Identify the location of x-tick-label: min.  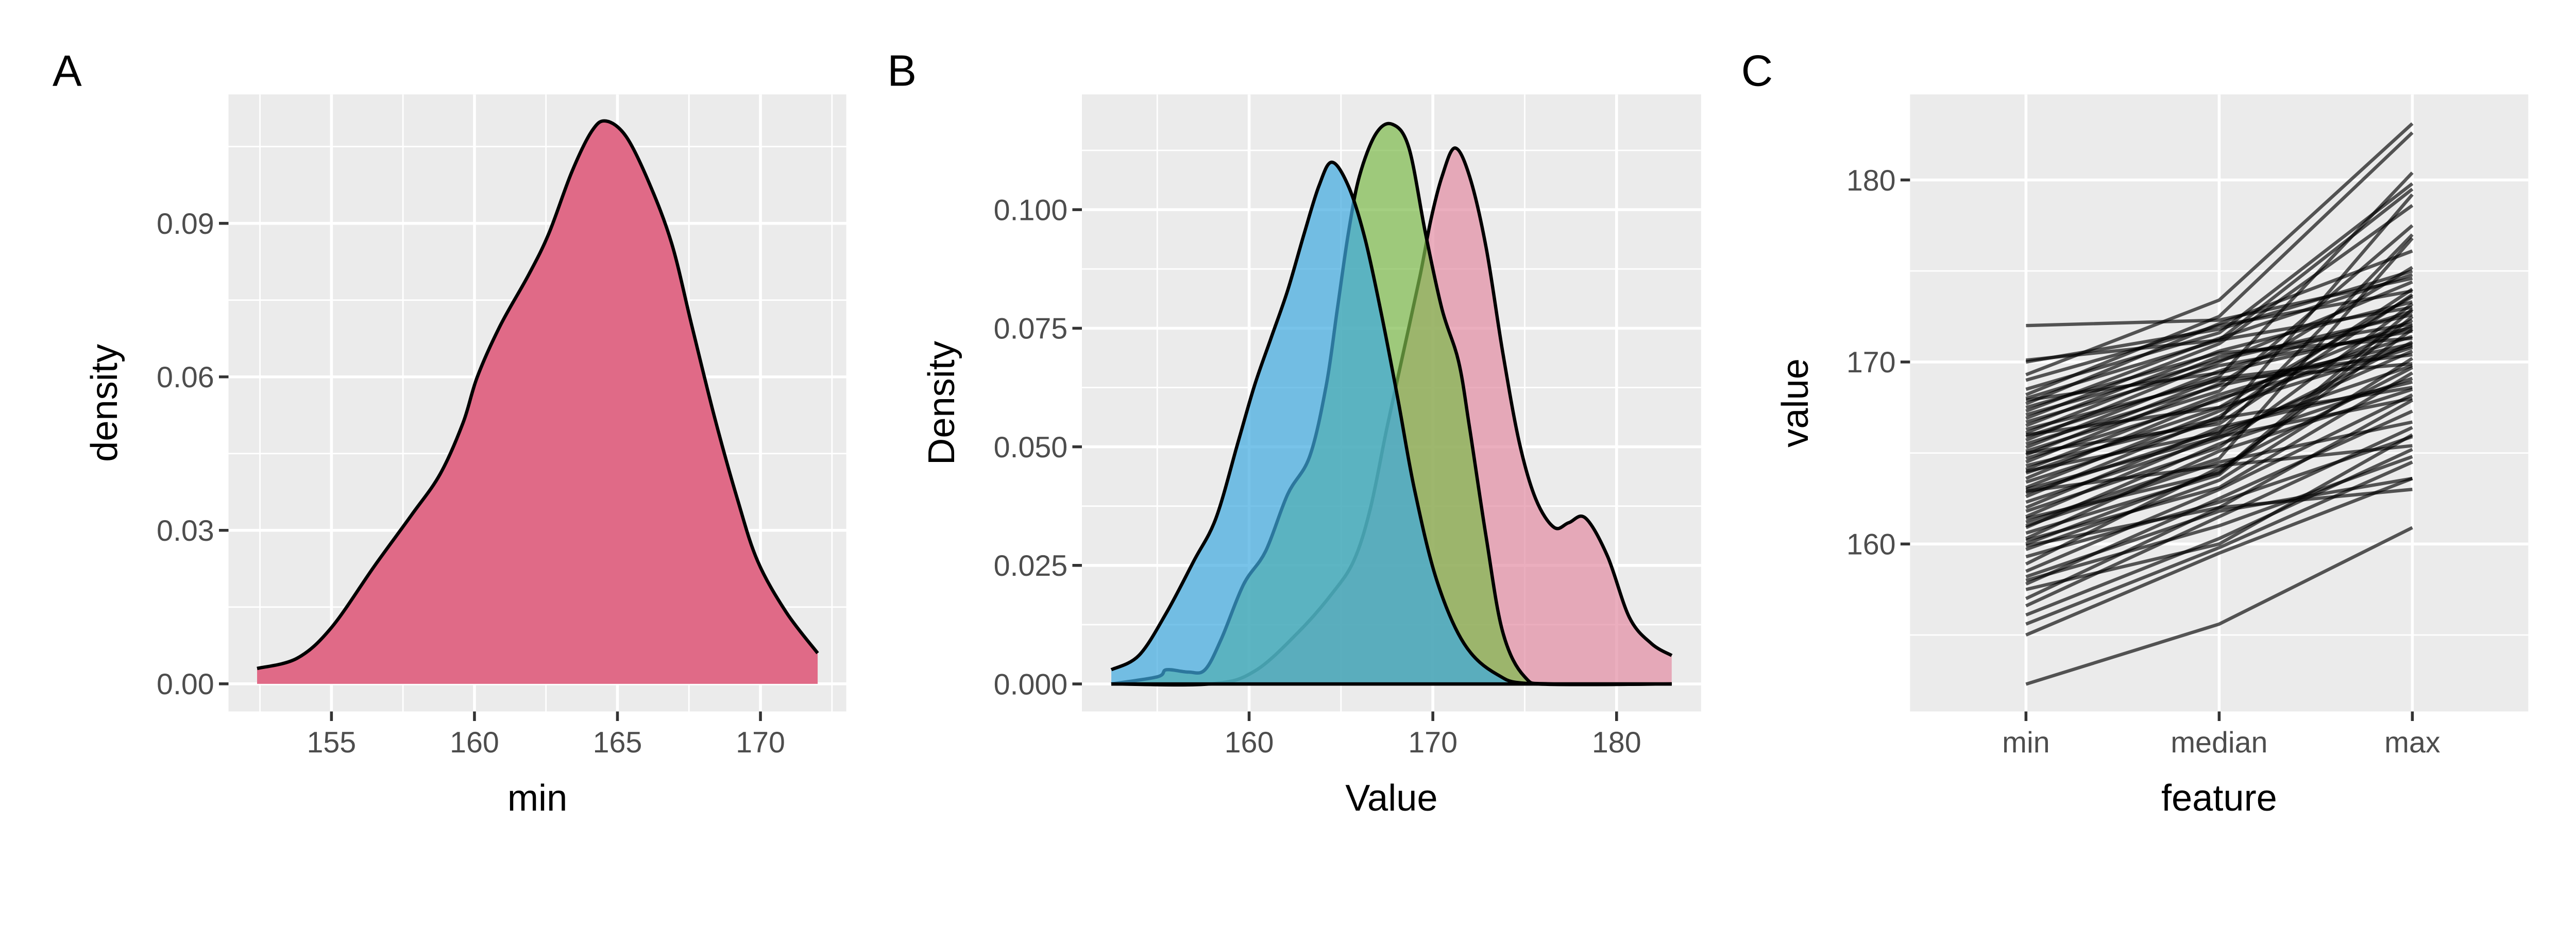
(2025, 743).